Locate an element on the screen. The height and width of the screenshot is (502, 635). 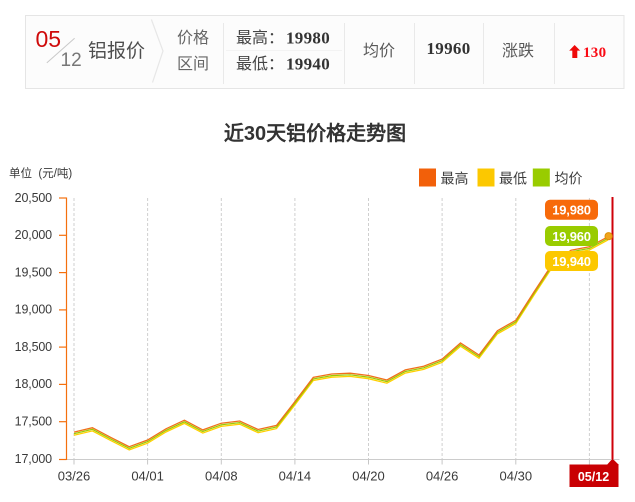
svg-text: 12 is located at coordinates (71, 60).